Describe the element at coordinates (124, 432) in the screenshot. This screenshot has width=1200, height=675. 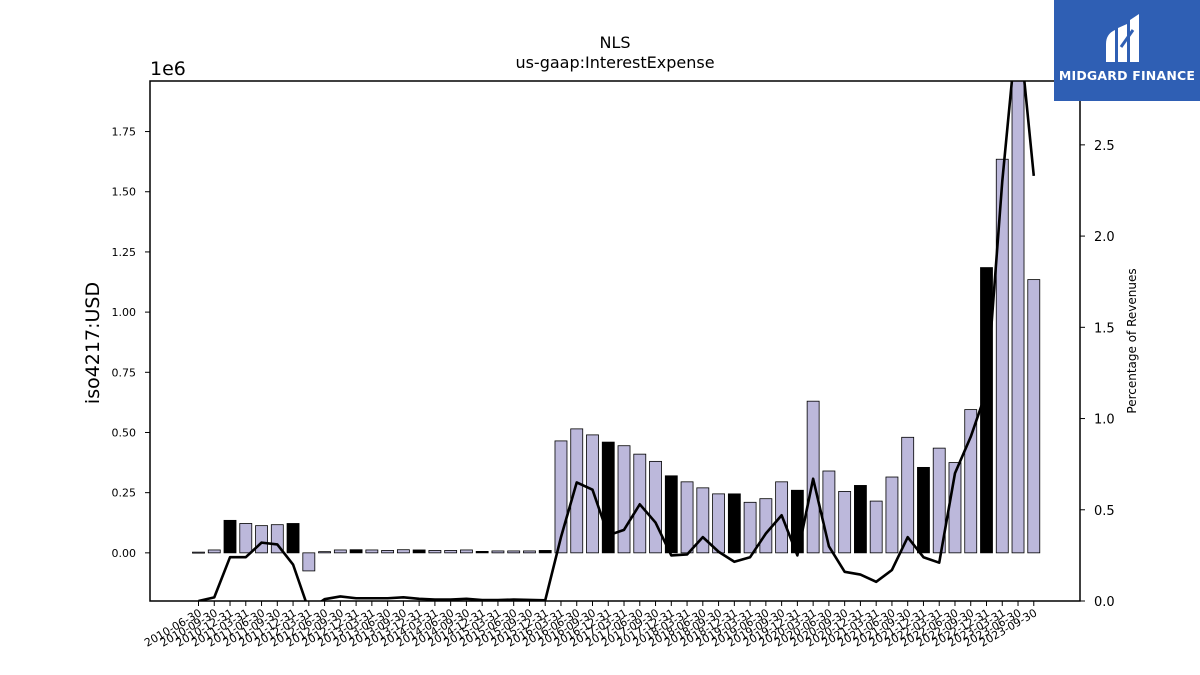
I see `y-tick-label: 0.50` at that location.